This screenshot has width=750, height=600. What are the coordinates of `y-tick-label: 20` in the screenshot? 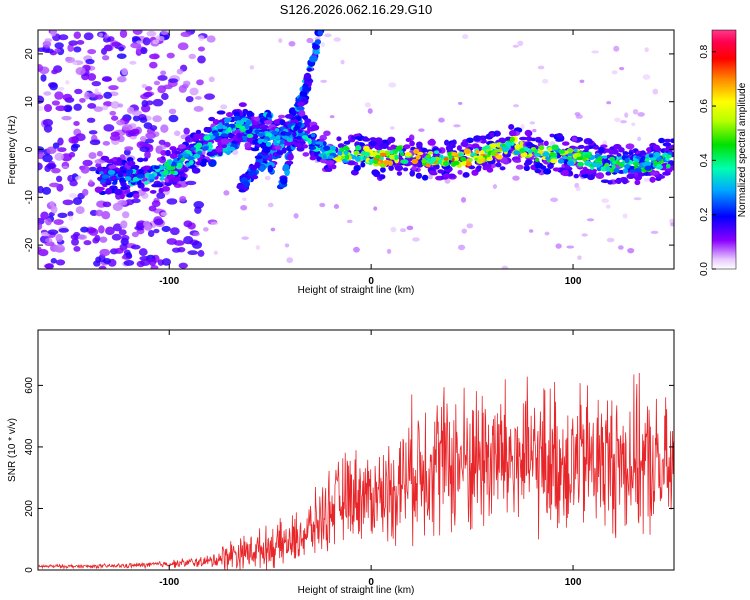 It's located at (29, 54).